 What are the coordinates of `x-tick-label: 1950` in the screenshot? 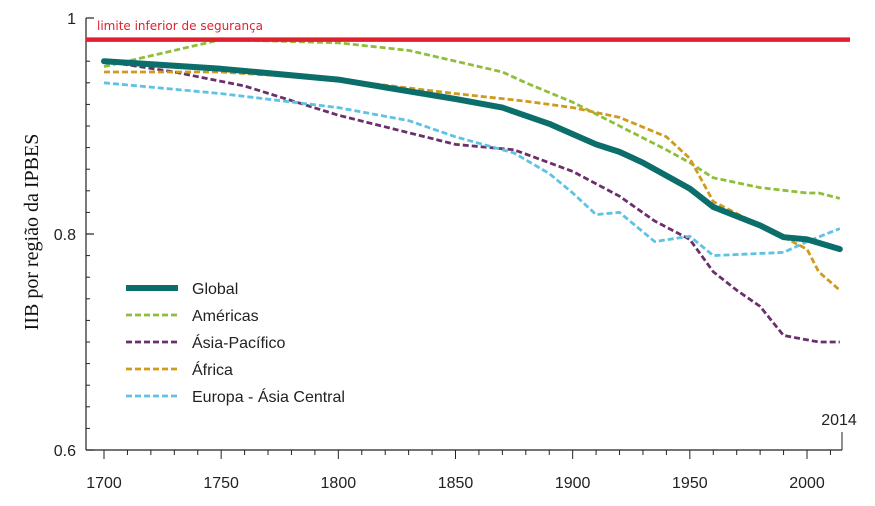 It's located at (690, 483).